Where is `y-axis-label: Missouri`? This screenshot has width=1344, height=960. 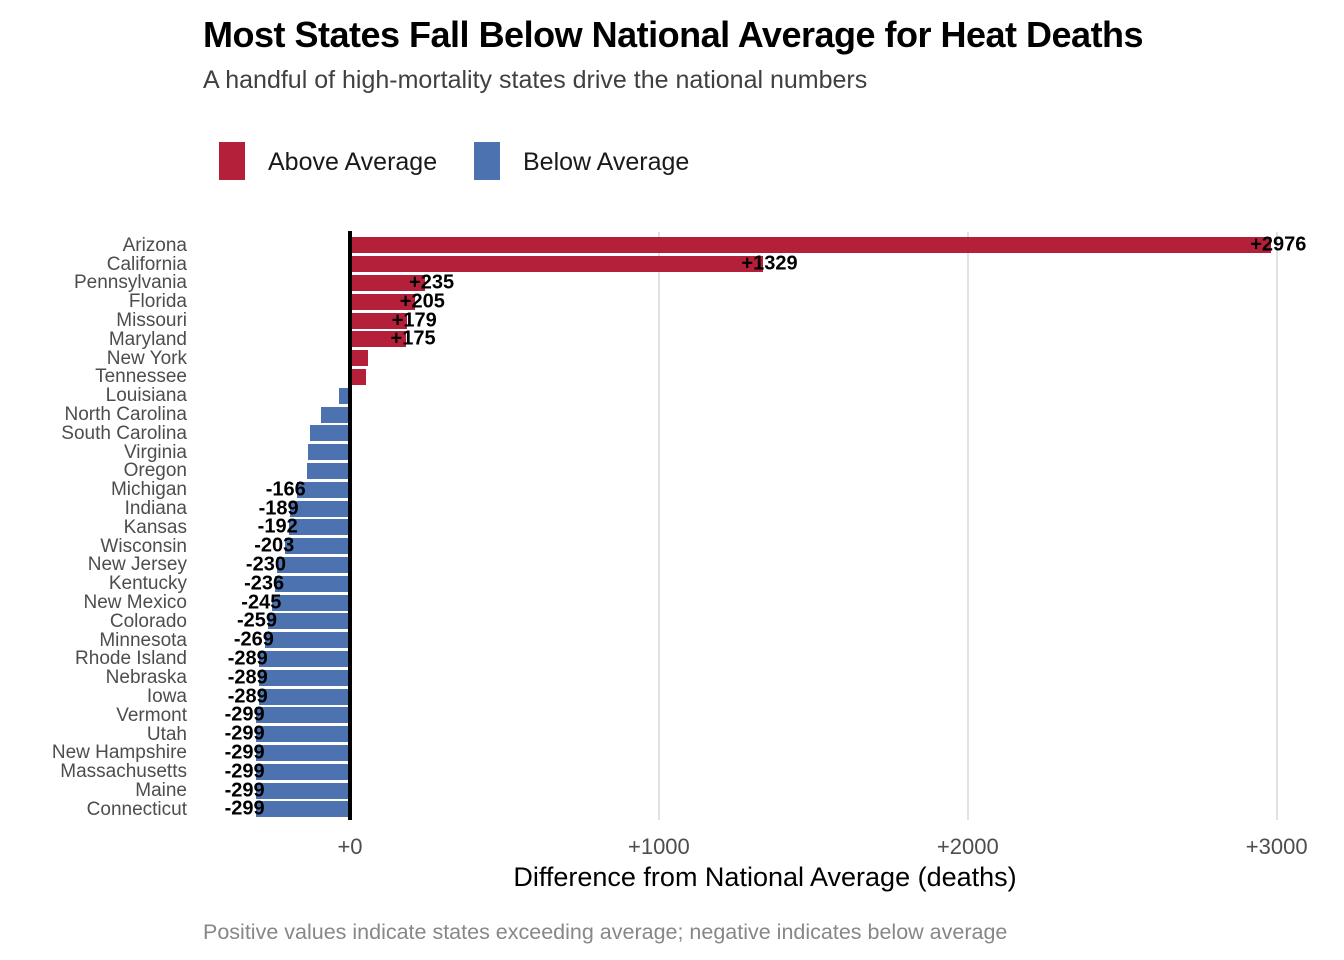 y-axis-label: Missouri is located at coordinates (151, 320).